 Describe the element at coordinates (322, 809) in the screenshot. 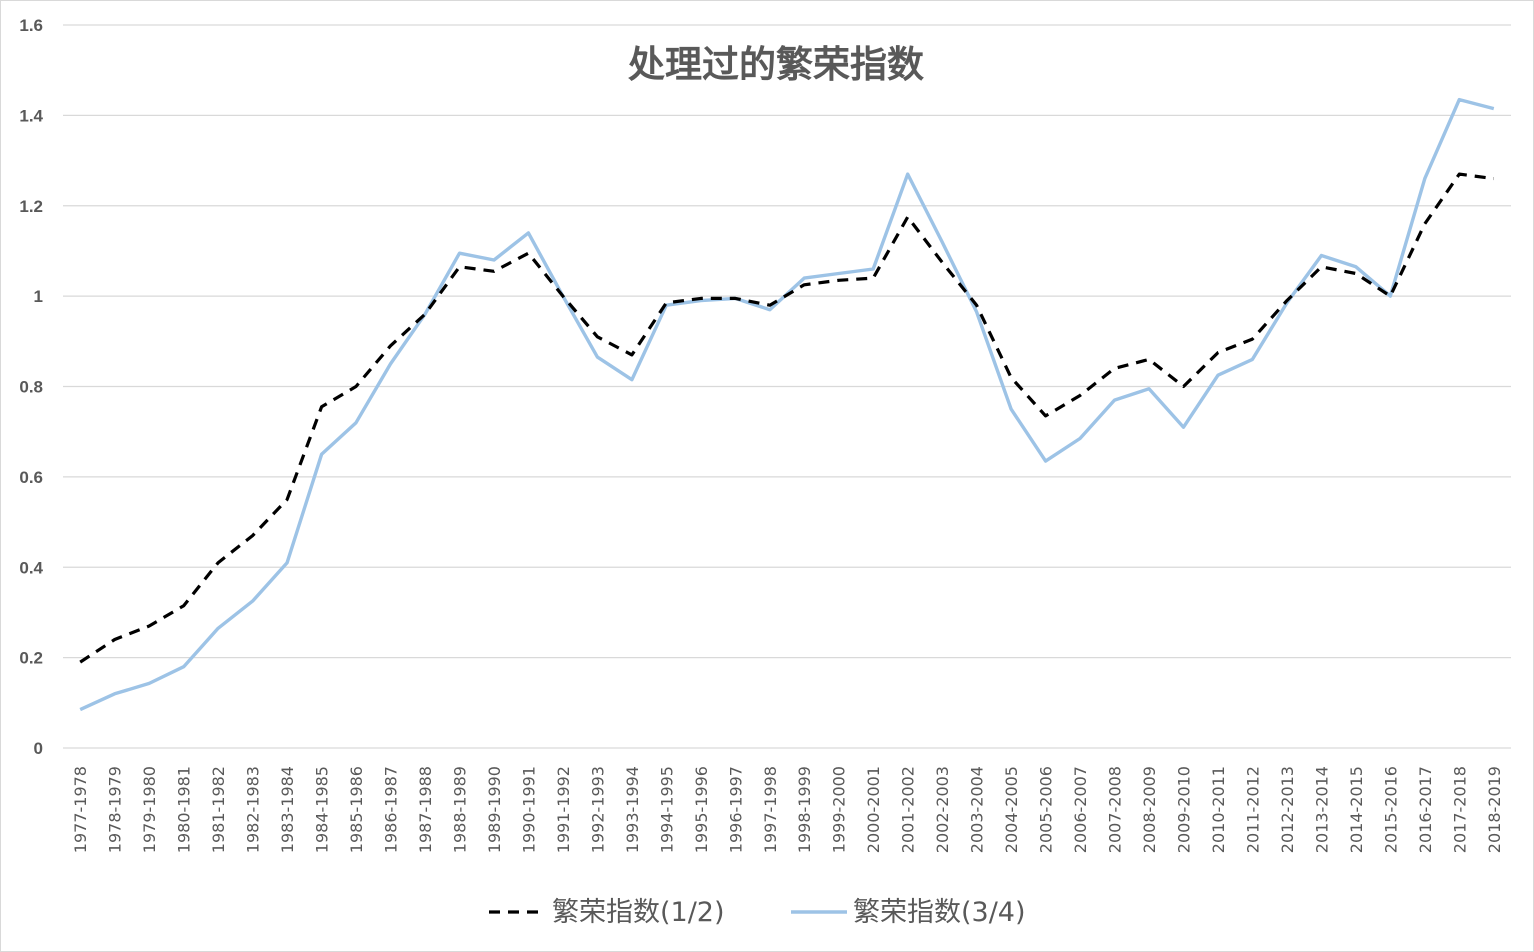

I see `x-tick-label: 1984-1985` at that location.